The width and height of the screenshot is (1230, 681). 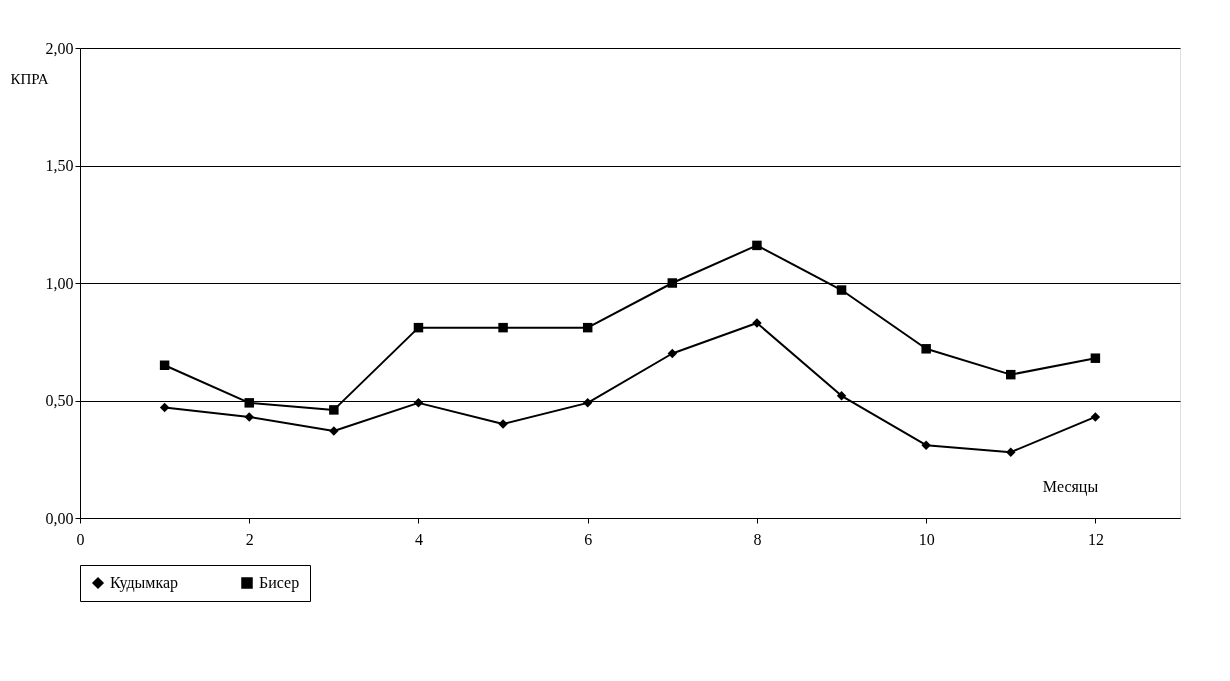 I want to click on y-tick-label: 0,50, so click(x=59, y=400).